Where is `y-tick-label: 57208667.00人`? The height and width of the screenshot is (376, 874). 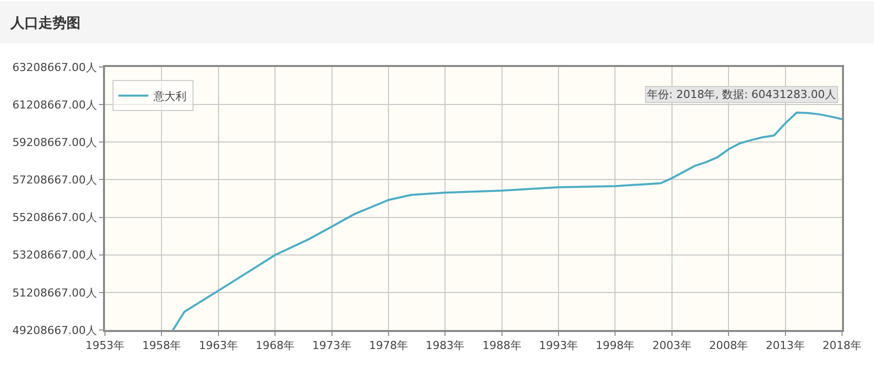
y-tick-label: 57208667.00人 is located at coordinates (54, 180).